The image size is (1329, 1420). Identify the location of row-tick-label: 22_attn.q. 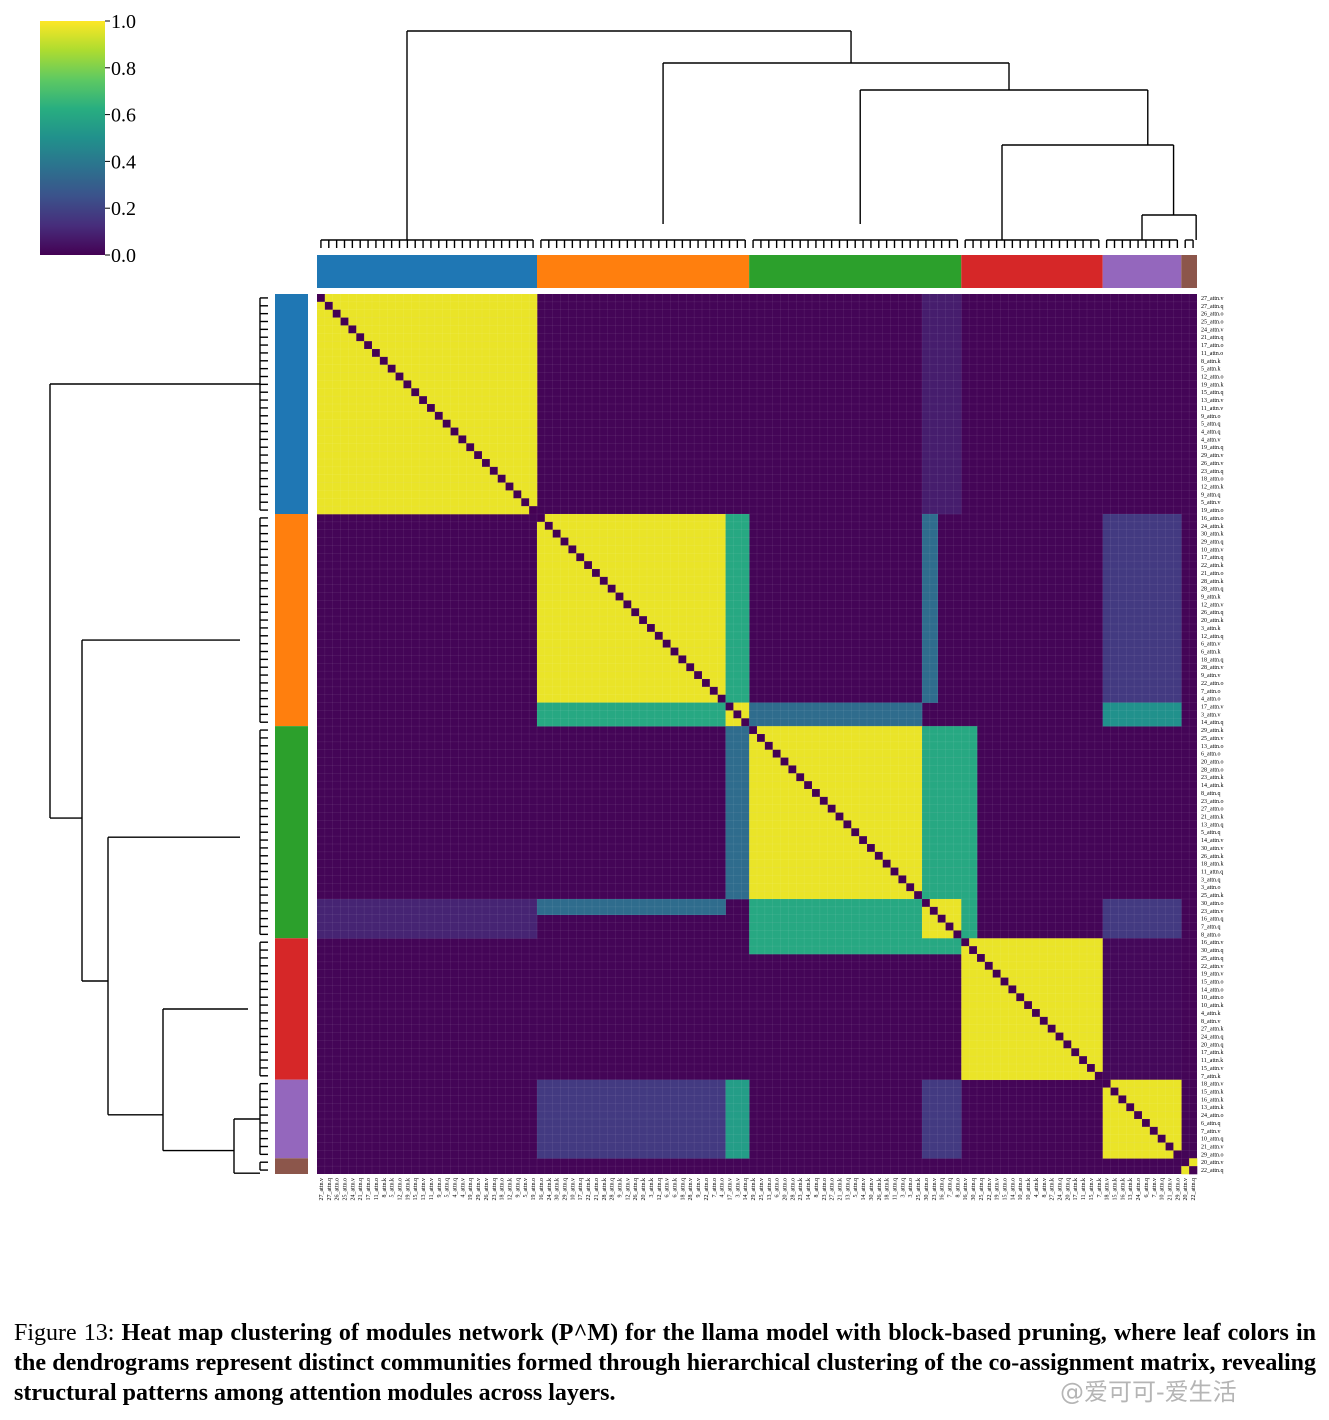
(1212, 1171).